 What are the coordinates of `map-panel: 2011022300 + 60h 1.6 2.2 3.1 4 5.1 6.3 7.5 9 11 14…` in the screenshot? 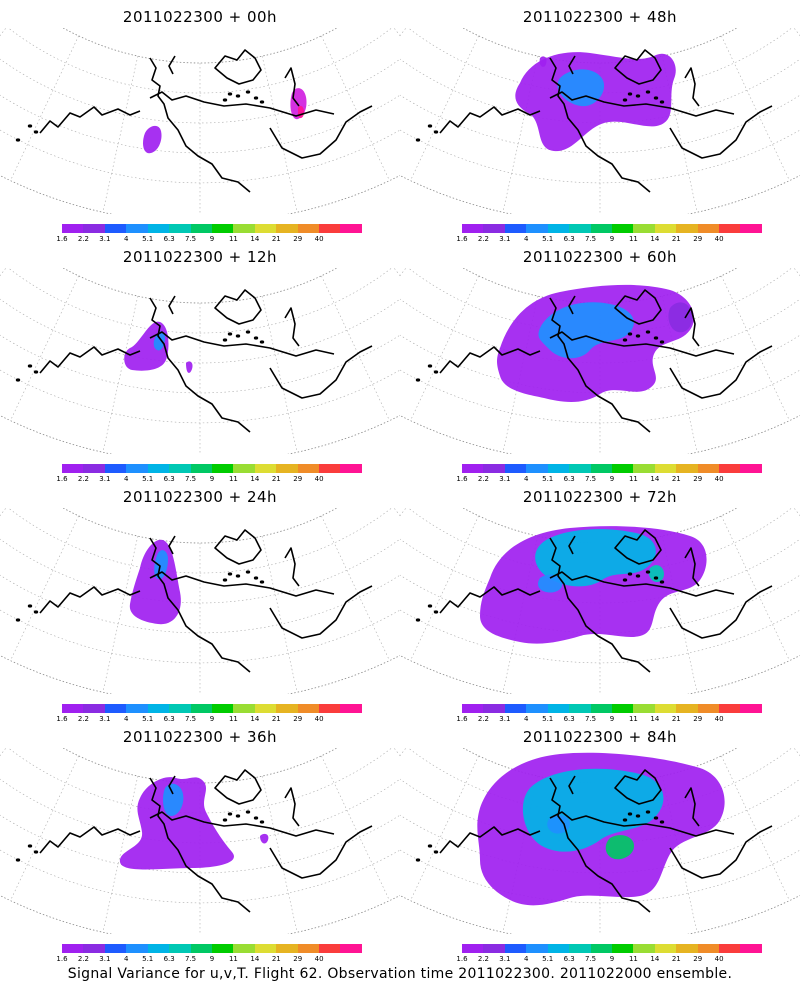 It's located at (600, 361).